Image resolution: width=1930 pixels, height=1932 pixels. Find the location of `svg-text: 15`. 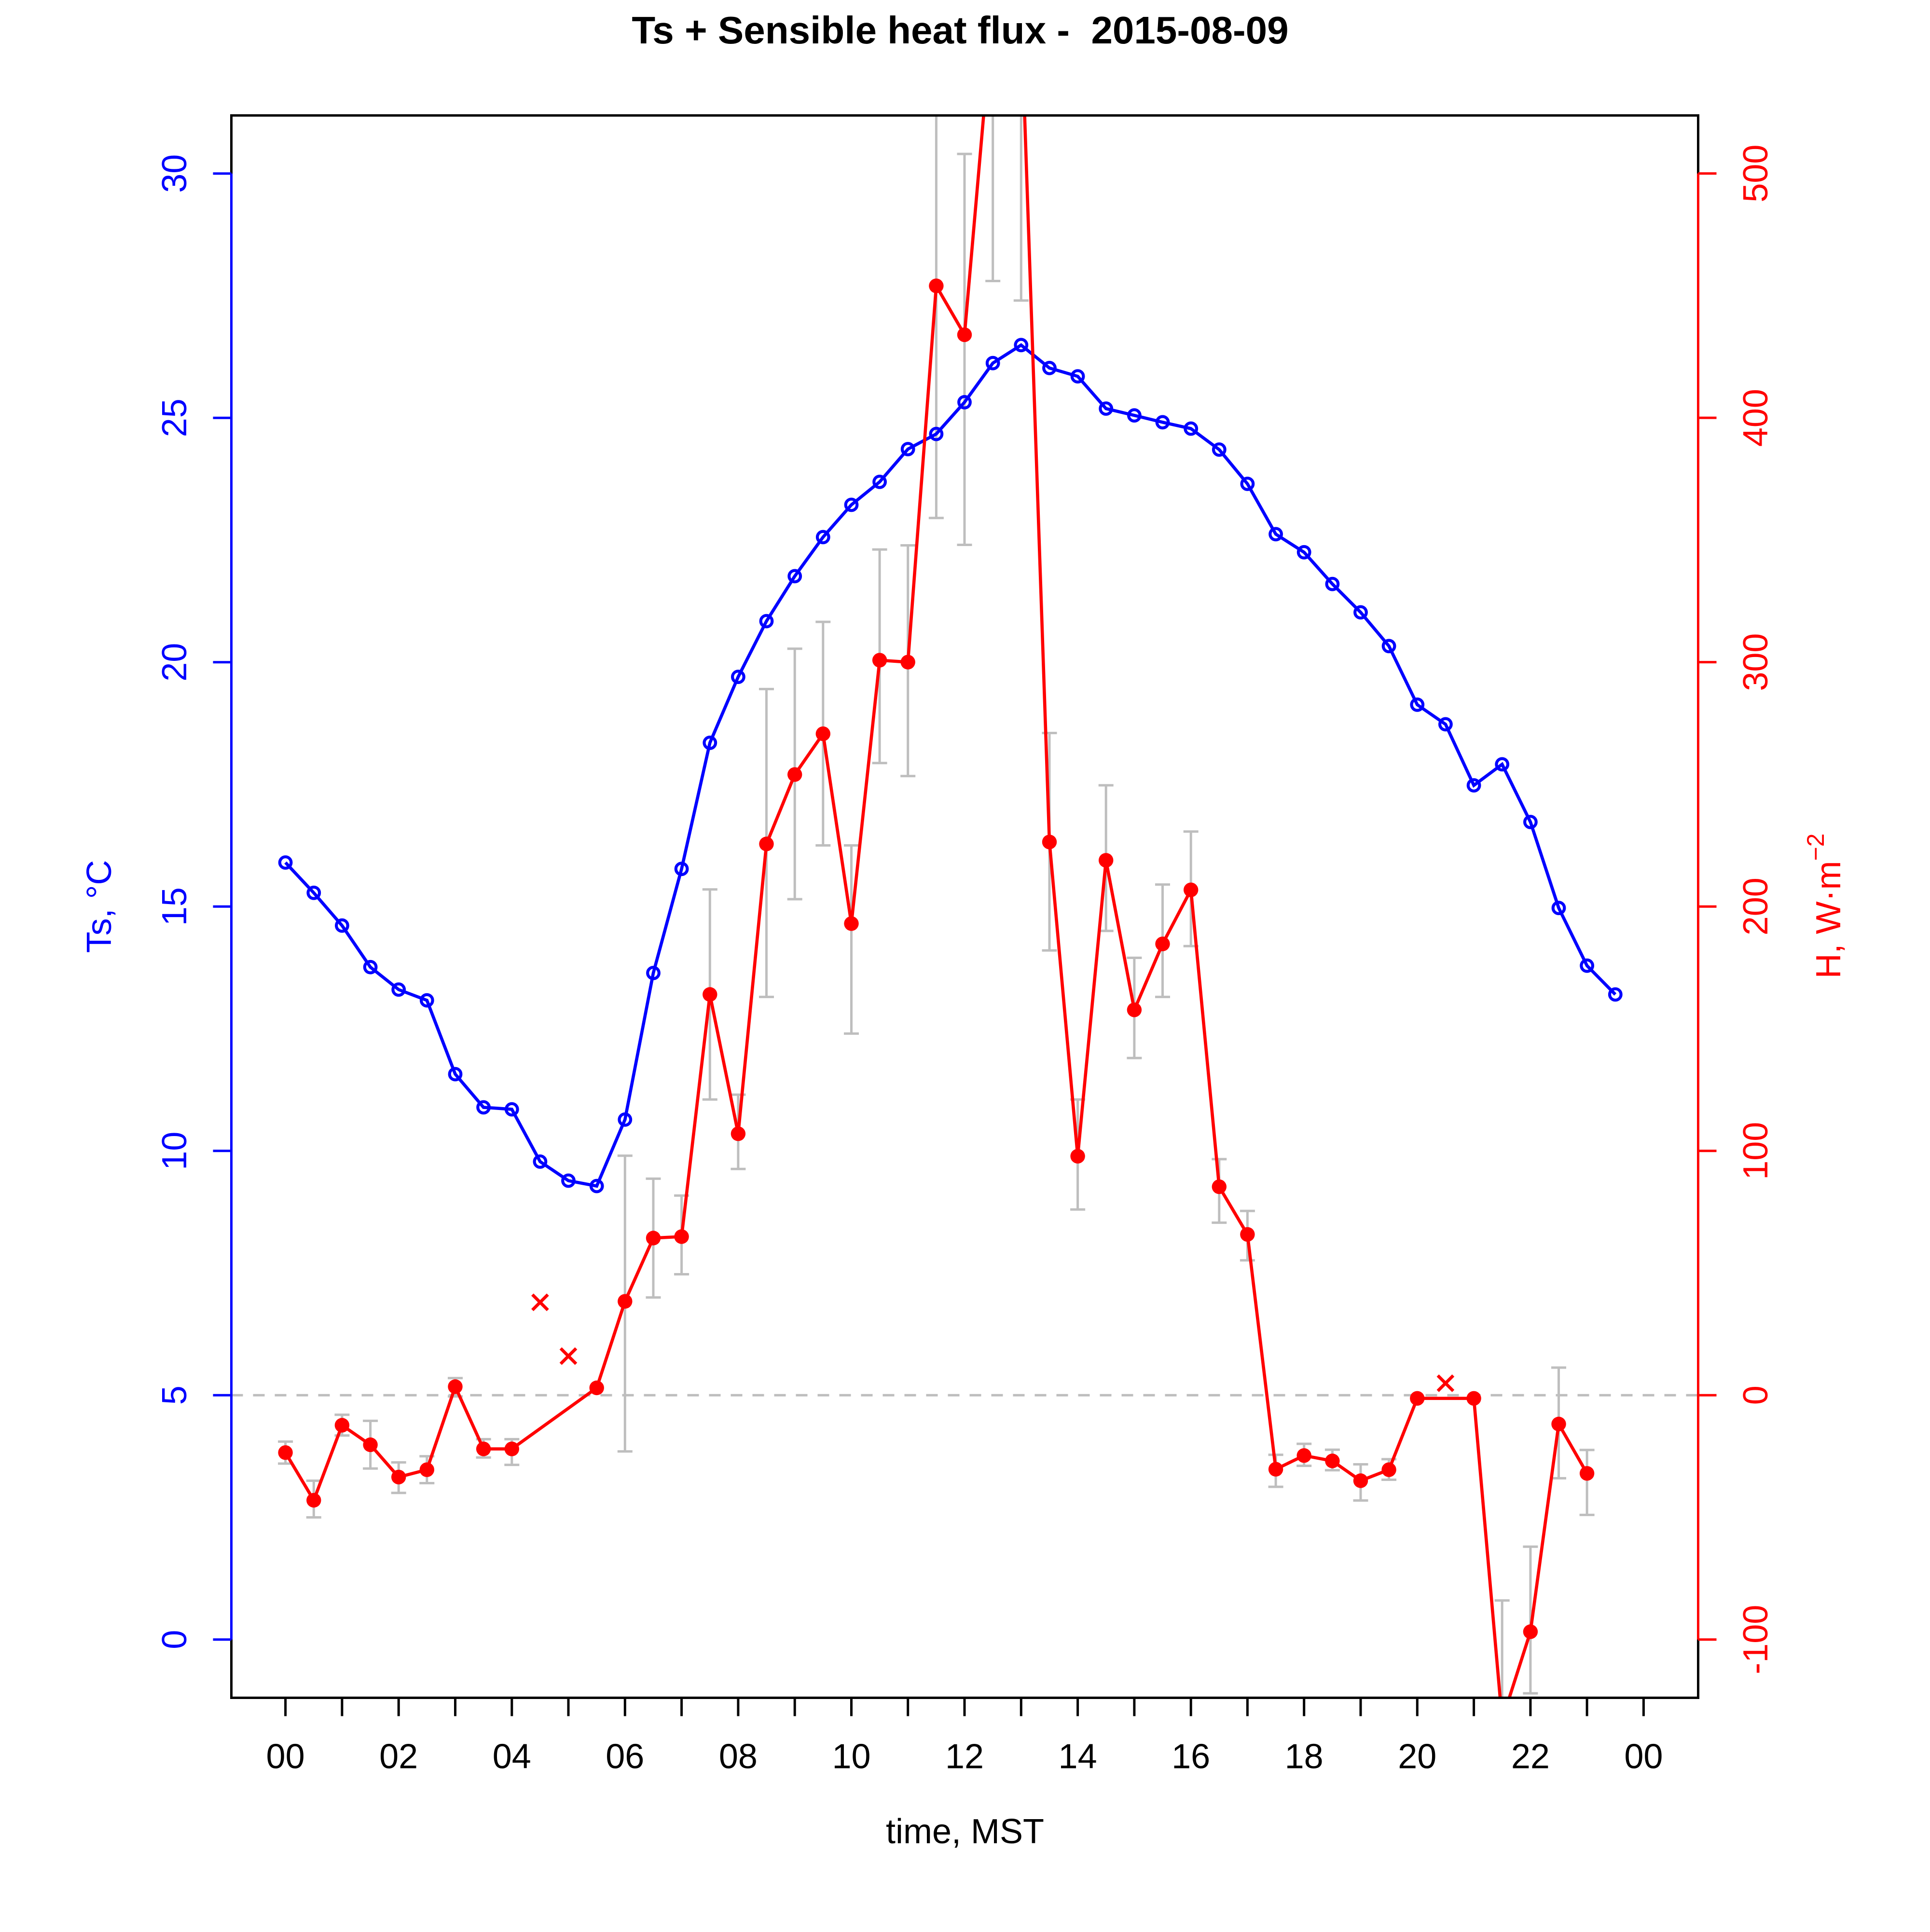

svg-text: 15 is located at coordinates (174, 906).